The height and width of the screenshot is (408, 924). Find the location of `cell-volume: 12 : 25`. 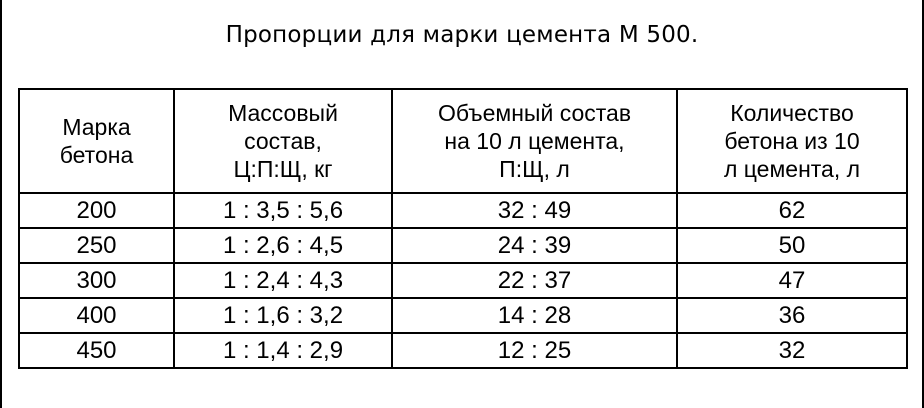

cell-volume: 12 : 25 is located at coordinates (534, 350).